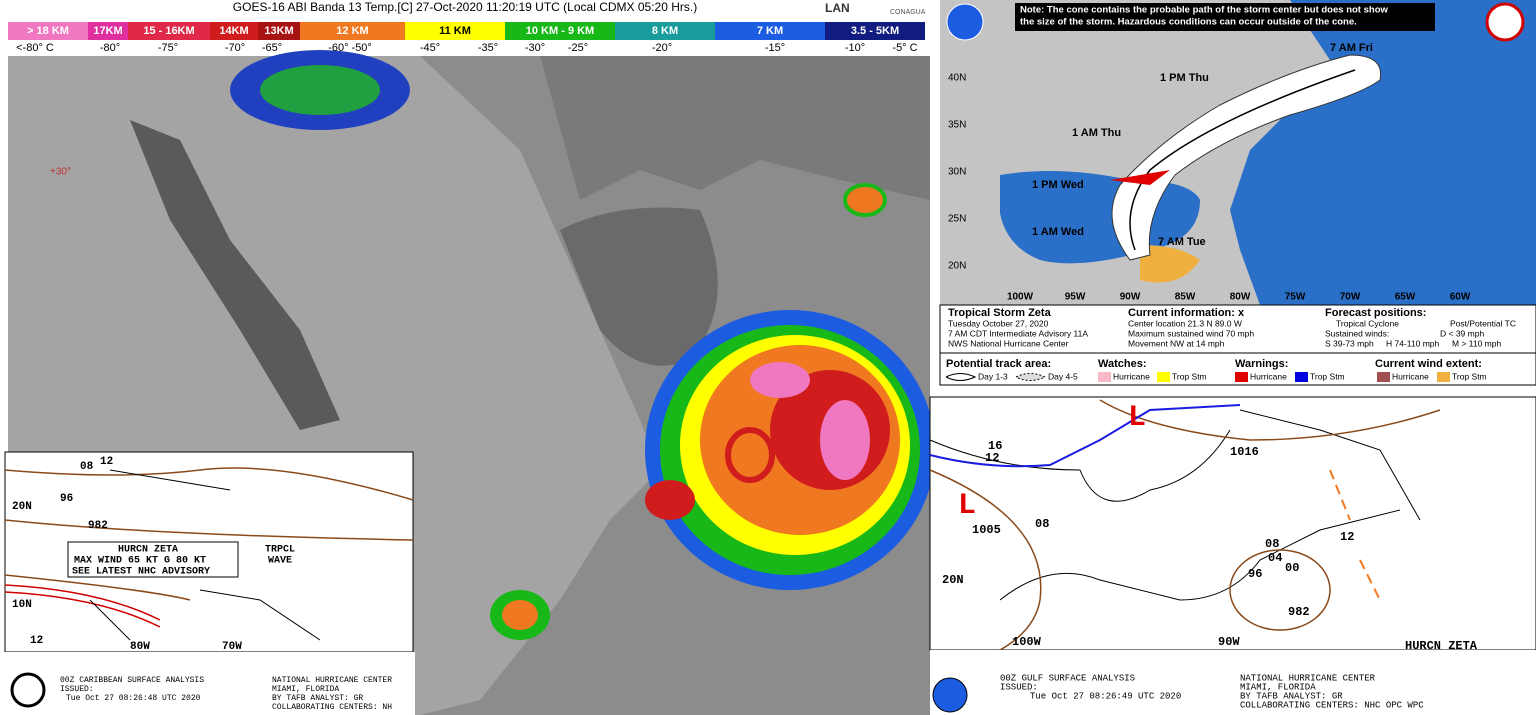 Image resolution: width=1536 pixels, height=715 pixels. Describe the element at coordinates (1350, 297) in the screenshot. I see `lon-label: 70W` at that location.